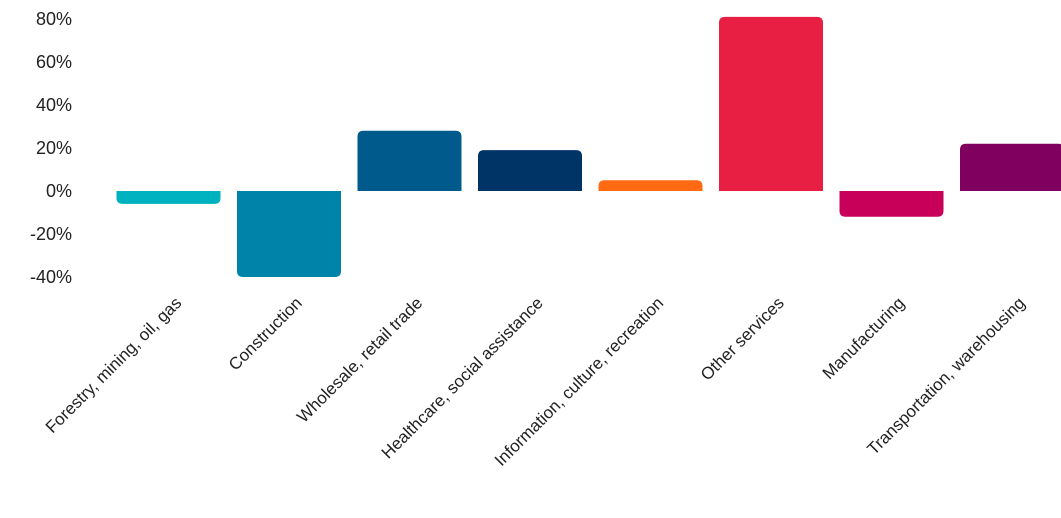  What do you see at coordinates (51, 234) in the screenshot?
I see `y-tick-label: -20%` at bounding box center [51, 234].